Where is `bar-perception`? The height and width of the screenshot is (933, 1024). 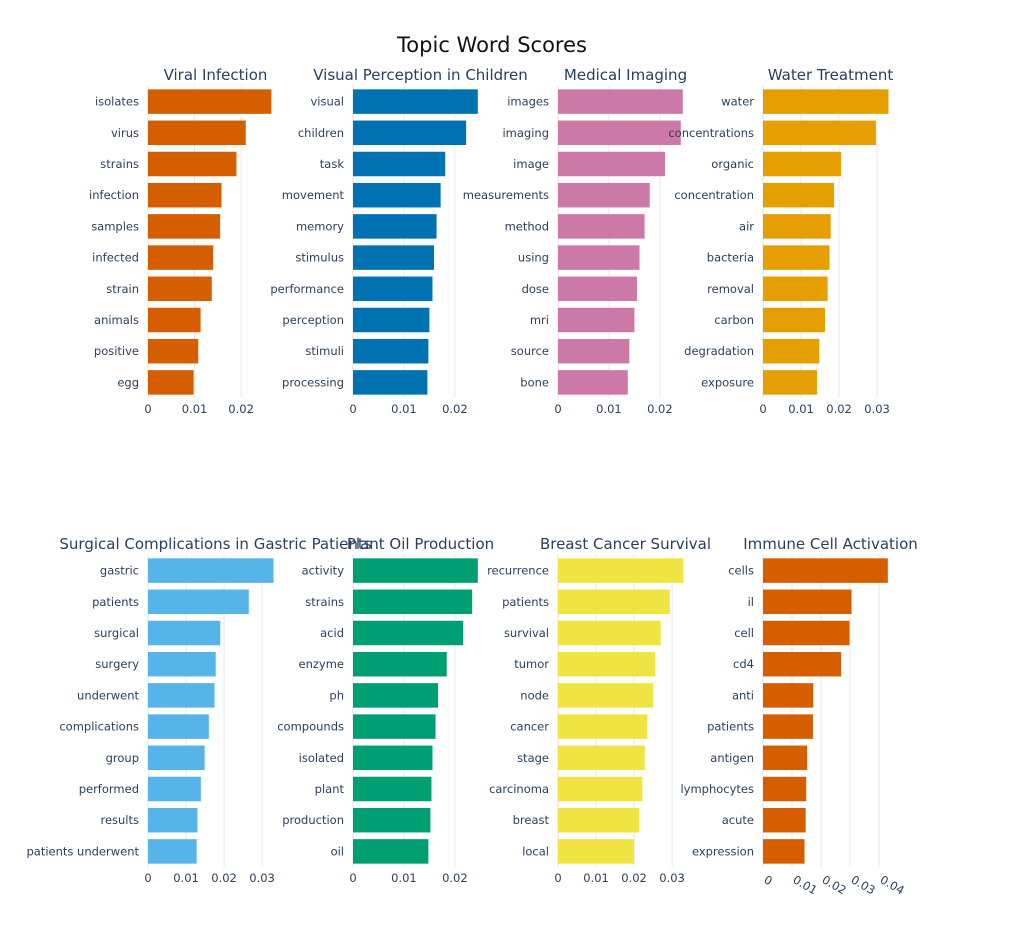
bar-perception is located at coordinates (391, 320).